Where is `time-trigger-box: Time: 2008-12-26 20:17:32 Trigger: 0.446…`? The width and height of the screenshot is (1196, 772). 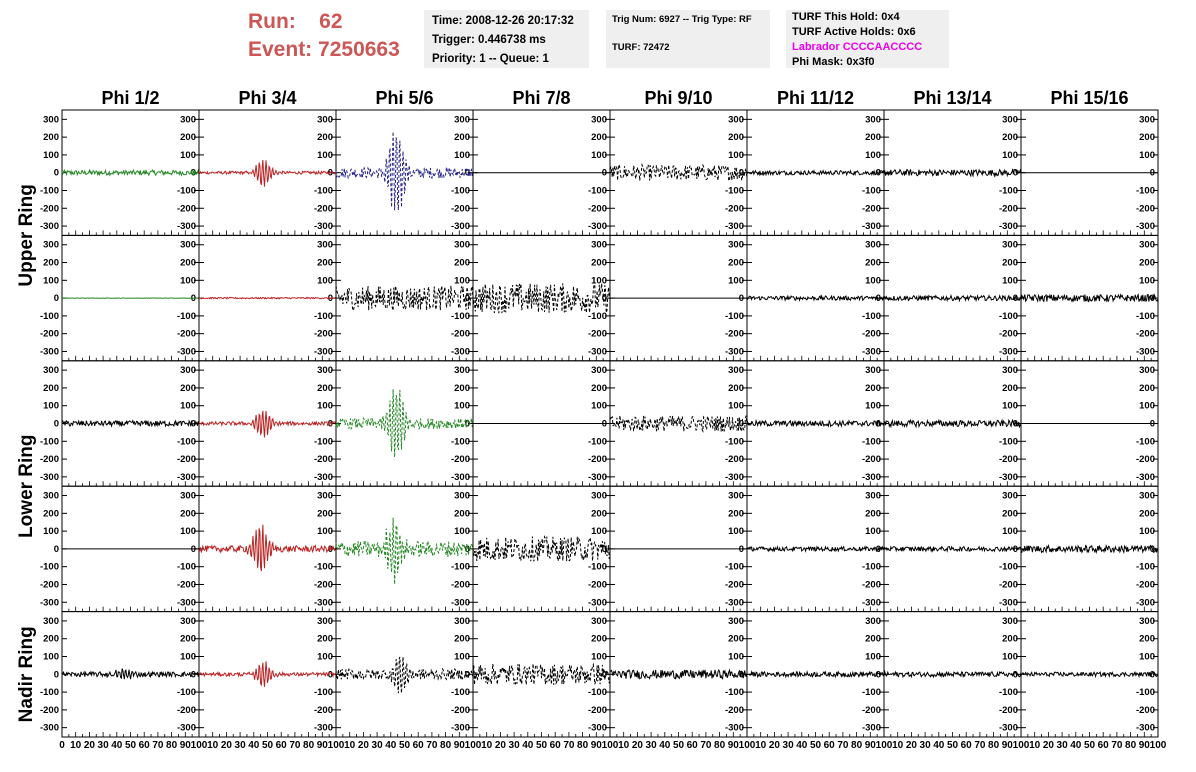
time-trigger-box: Time: 2008-12-26 20:17:32 Trigger: 0.446… is located at coordinates (506, 39).